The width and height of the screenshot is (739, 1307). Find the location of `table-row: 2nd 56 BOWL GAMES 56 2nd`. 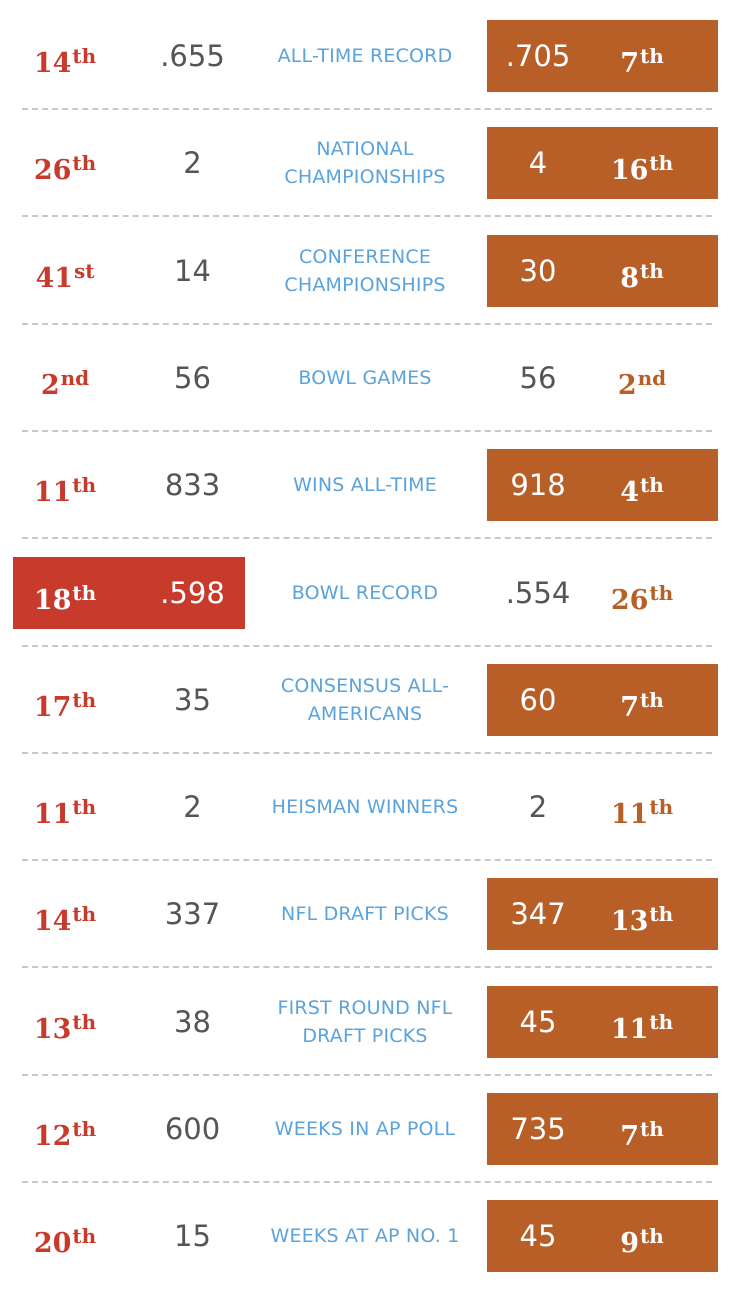

table-row: 2nd 56 BOWL GAMES 56 2nd is located at coordinates (369, 395).